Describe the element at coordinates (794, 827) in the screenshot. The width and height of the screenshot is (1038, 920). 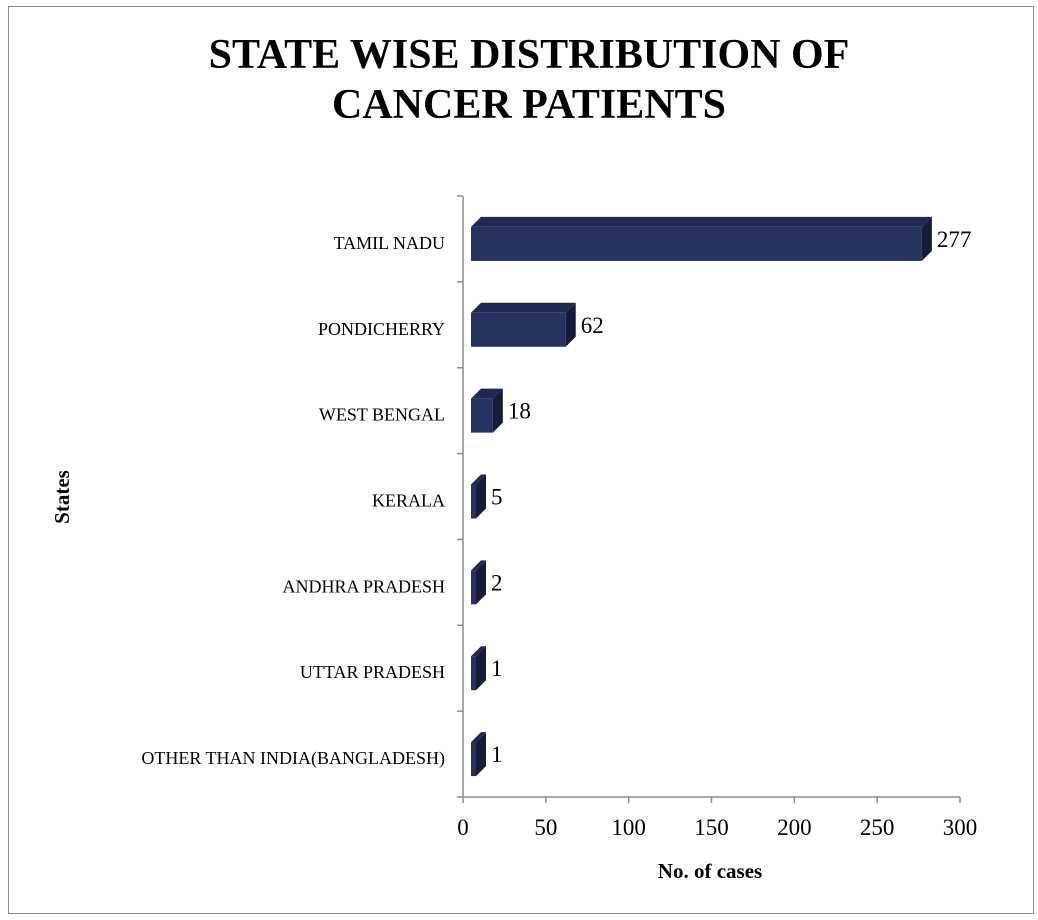
I see `x-tick-label: 200` at that location.